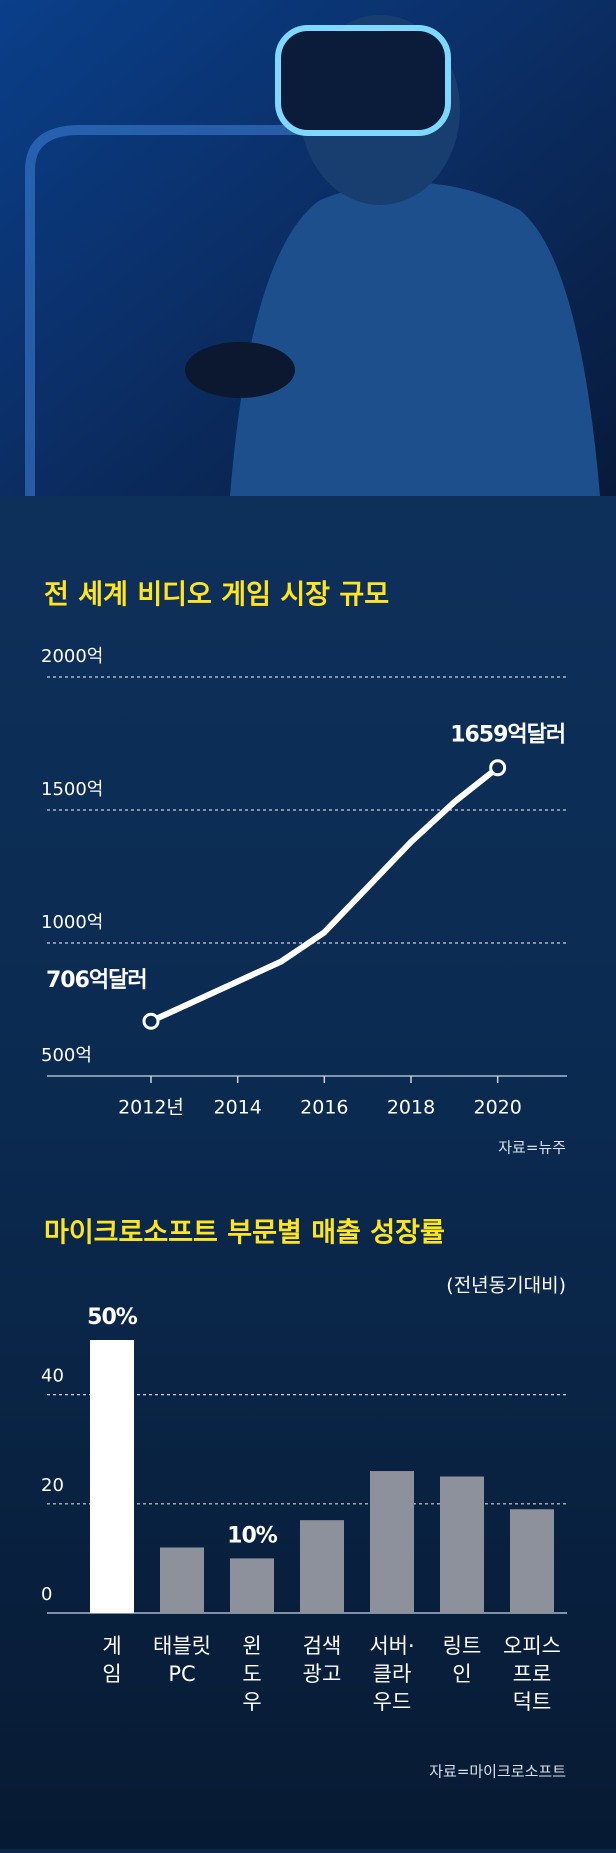 This screenshot has width=616, height=1853. I want to click on x-tick-label: 검색 광고, so click(322, 1660).